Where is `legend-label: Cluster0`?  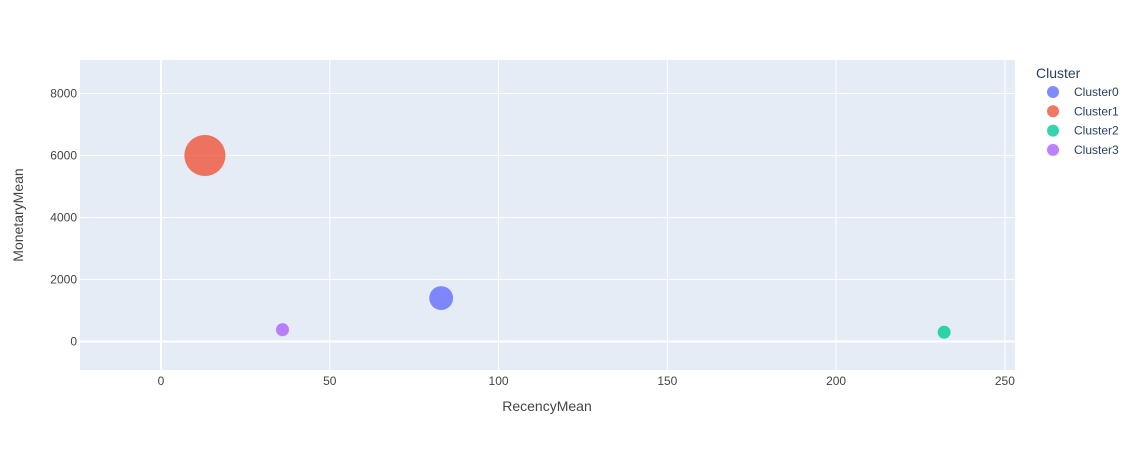
legend-label: Cluster0 is located at coordinates (1096, 92).